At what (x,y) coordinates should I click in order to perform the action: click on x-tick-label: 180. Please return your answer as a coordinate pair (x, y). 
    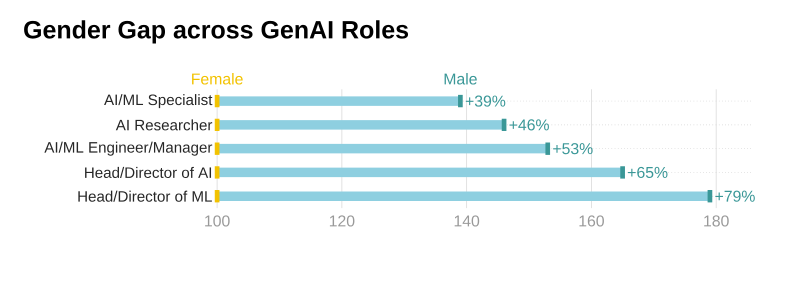
    Looking at the image, I should click on (716, 221).